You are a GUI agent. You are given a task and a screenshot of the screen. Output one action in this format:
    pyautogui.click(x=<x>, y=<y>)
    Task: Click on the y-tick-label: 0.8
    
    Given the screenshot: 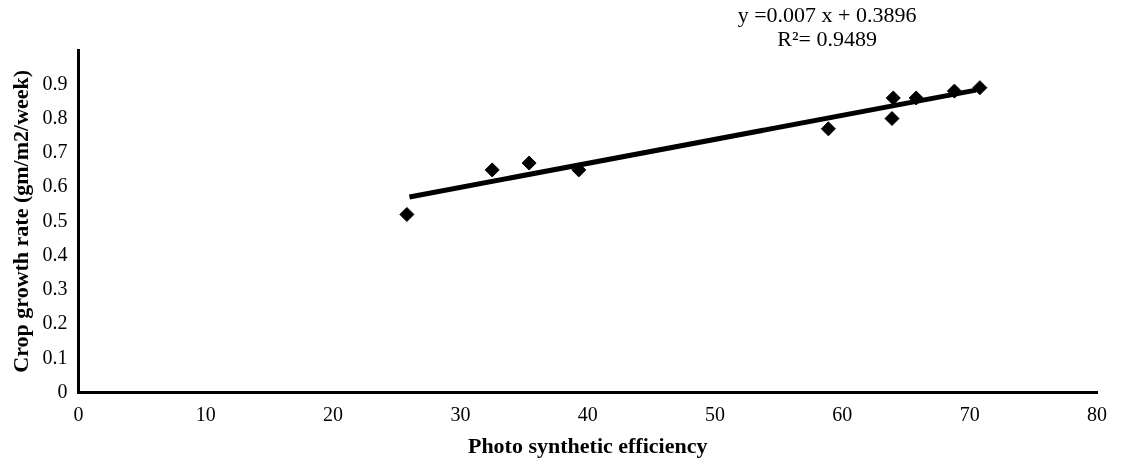 What is the action you would take?
    pyautogui.click(x=55, y=116)
    